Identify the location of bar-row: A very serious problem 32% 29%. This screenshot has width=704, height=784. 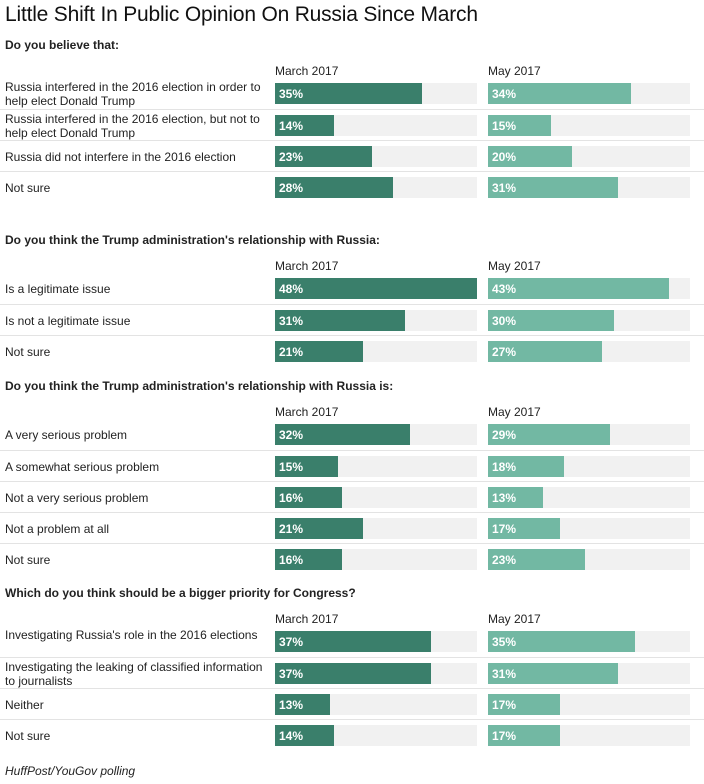
(352, 434).